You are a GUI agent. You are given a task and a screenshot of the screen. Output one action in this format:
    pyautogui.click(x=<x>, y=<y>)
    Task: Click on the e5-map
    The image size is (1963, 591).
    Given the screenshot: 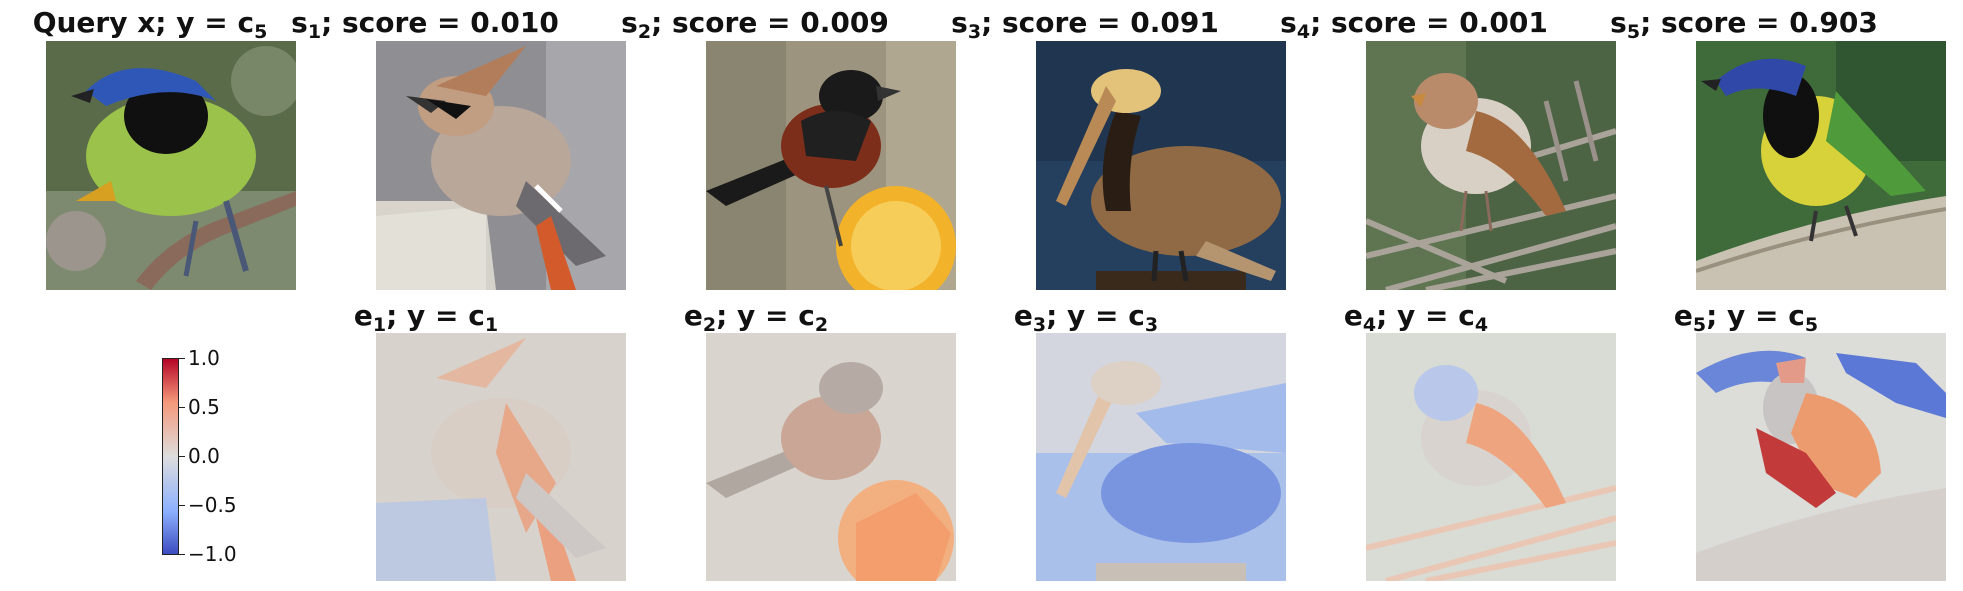 What is the action you would take?
    pyautogui.click(x=1821, y=457)
    